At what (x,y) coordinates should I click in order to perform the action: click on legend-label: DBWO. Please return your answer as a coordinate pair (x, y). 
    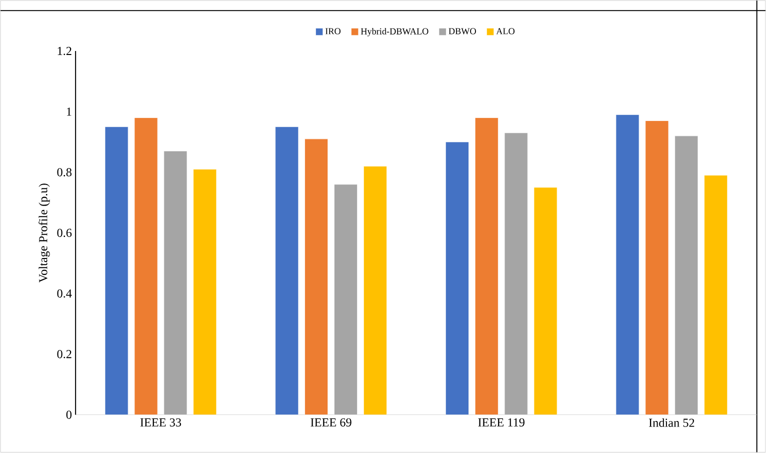
    Looking at the image, I should click on (462, 31).